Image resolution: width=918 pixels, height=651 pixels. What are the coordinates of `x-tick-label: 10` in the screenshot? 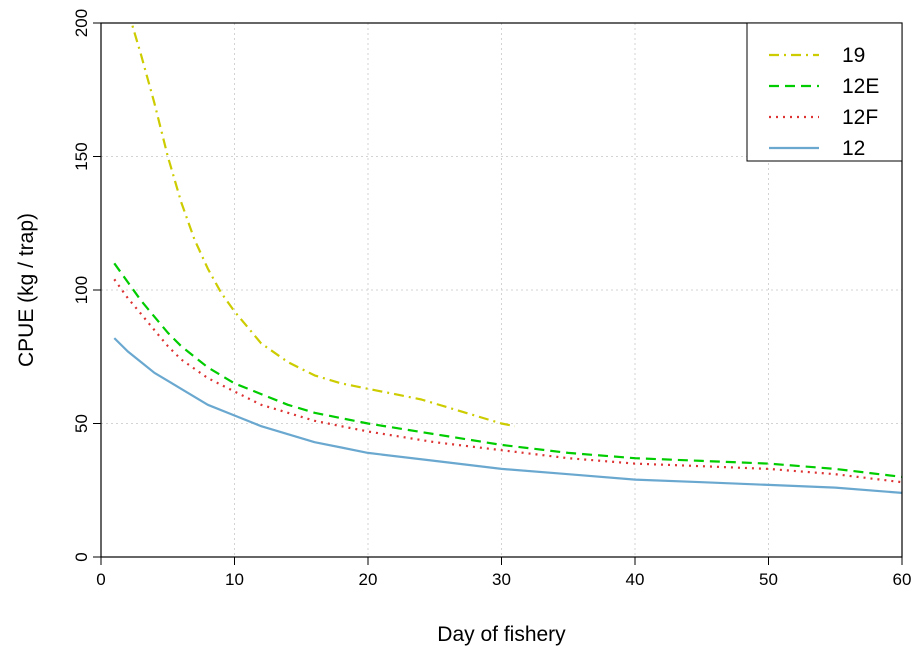 It's located at (234, 579).